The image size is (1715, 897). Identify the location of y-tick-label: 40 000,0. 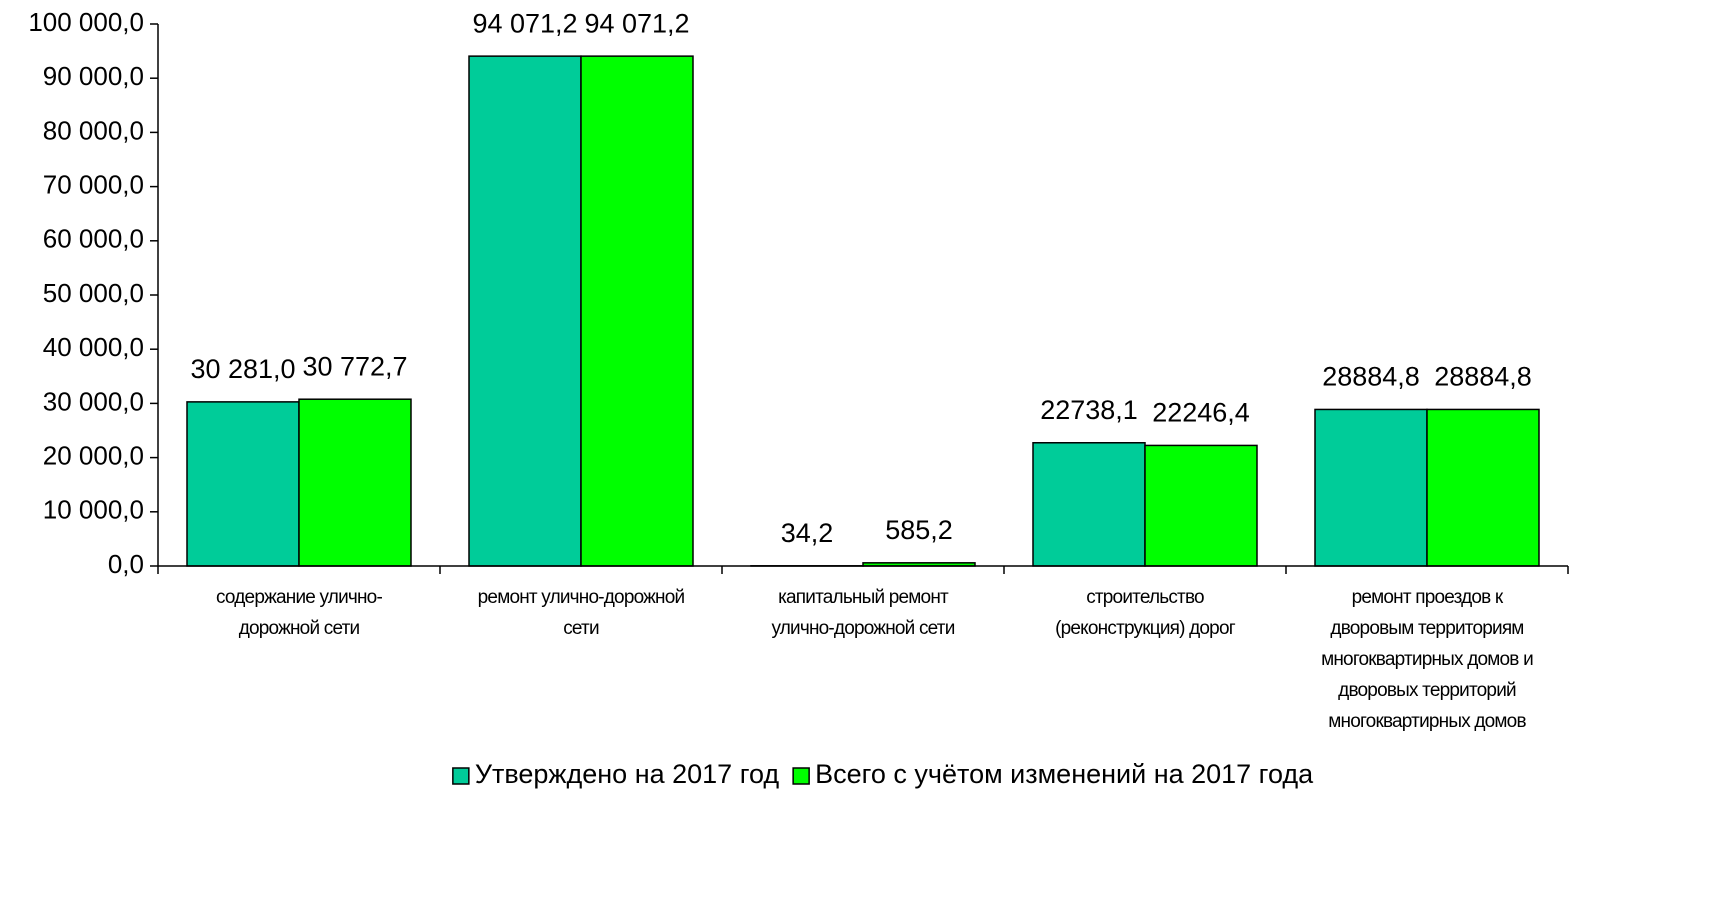
(93, 347).